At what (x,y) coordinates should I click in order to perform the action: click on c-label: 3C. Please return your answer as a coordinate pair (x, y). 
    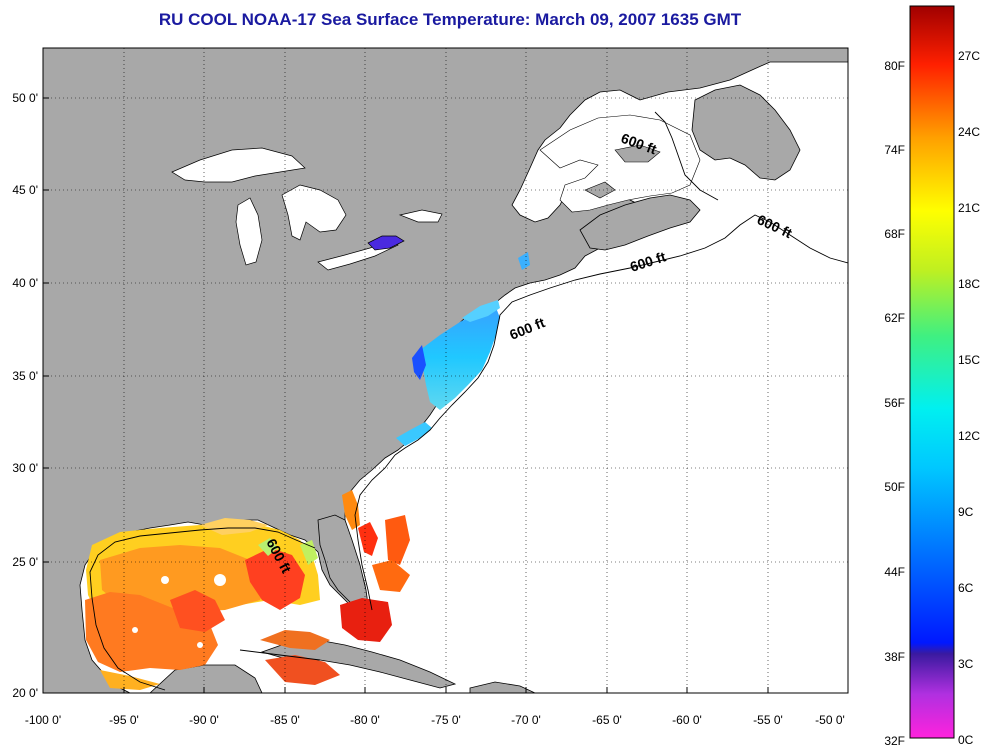
    Looking at the image, I should click on (966, 664).